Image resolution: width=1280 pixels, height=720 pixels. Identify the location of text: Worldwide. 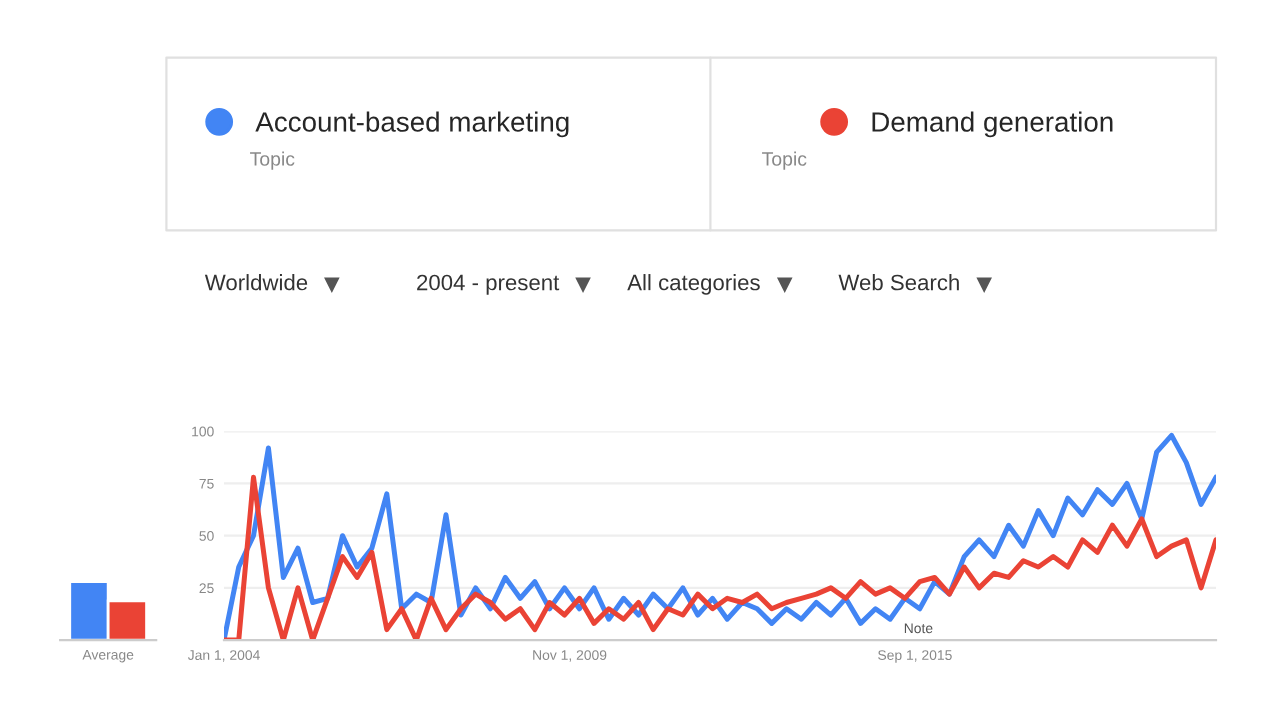
(256, 282).